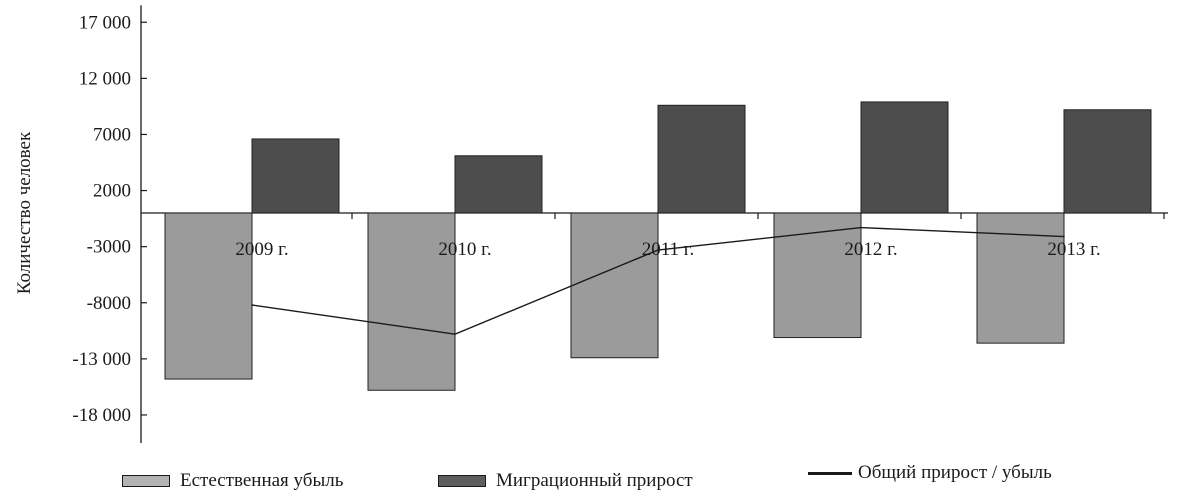  I want to click on legend-item-natural-decrease: Естественная убыль, so click(232, 481).